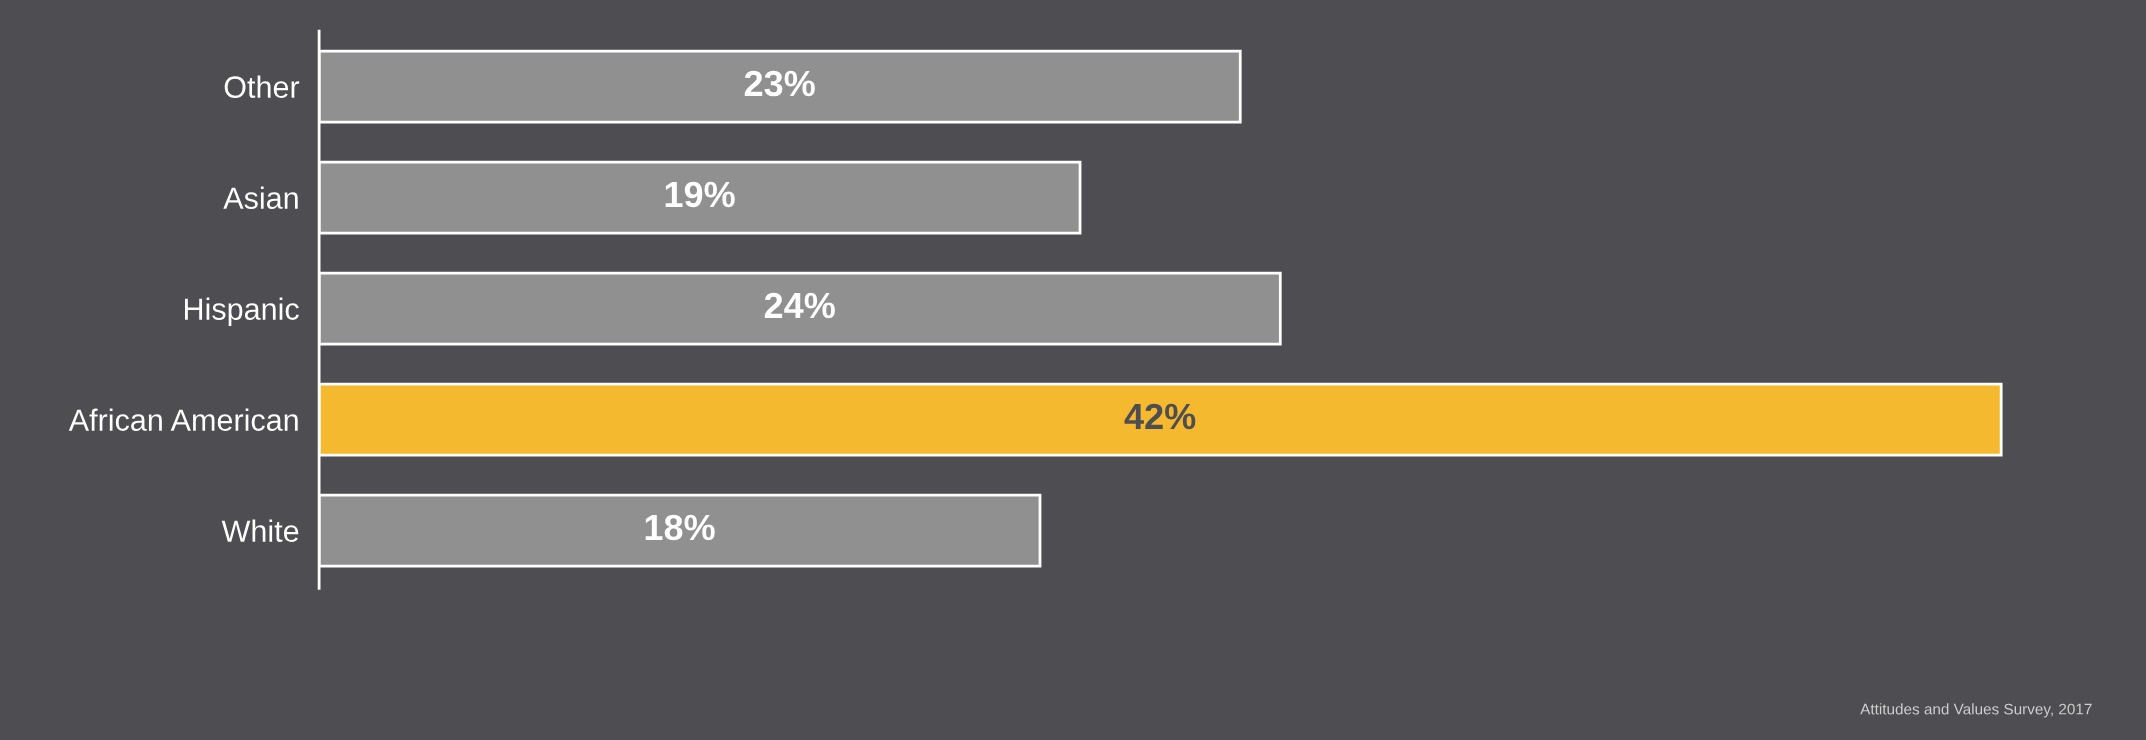  Describe the element at coordinates (242, 311) in the screenshot. I see `y-tick-label: Hispanic` at that location.